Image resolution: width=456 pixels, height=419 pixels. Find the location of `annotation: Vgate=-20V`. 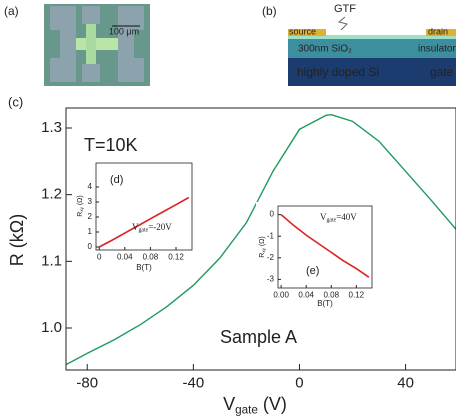

annotation: Vgate=-20V is located at coordinates (152, 228).